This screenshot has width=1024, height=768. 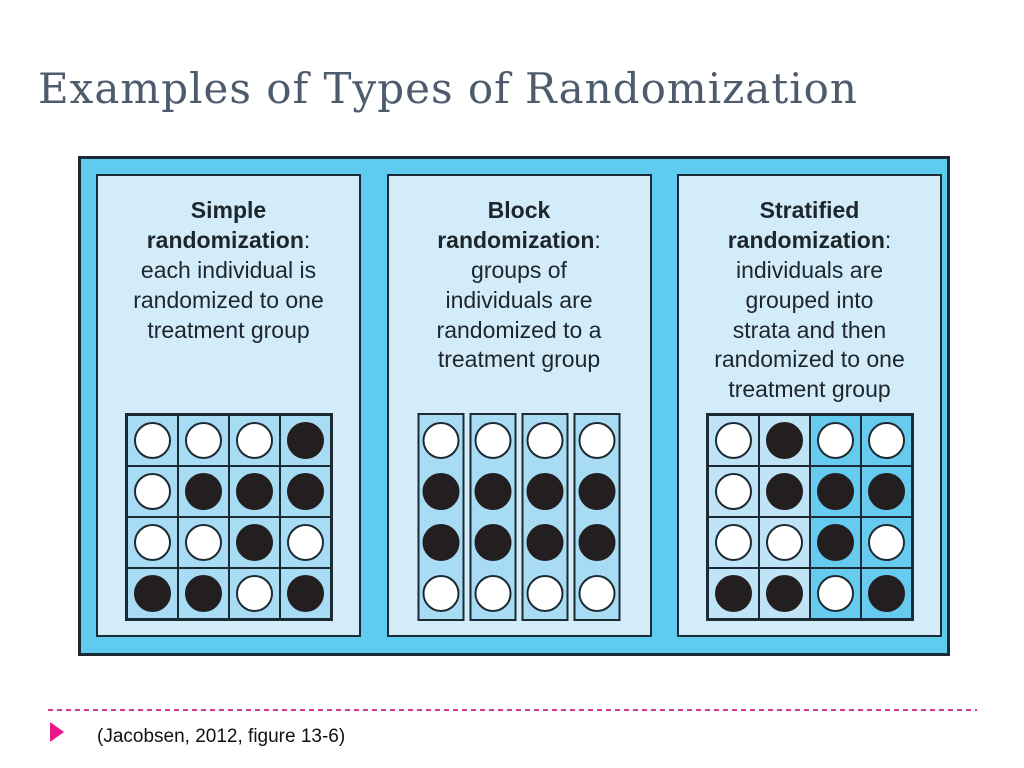 I want to click on dashed-divider, so click(x=512, y=710).